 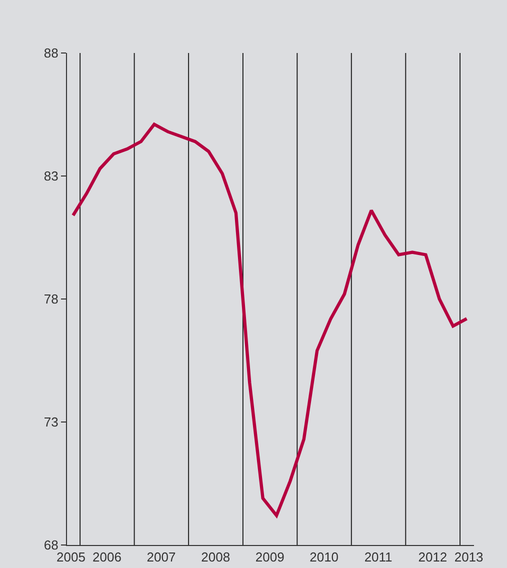 What do you see at coordinates (161, 557) in the screenshot?
I see `x-tick-label: 2007` at bounding box center [161, 557].